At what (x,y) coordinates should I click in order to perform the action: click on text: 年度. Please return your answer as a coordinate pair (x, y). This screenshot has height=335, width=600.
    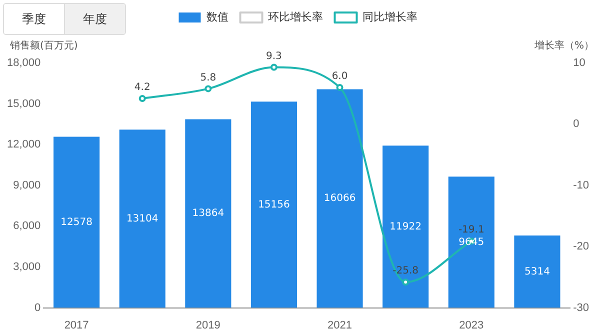
    Looking at the image, I should click on (94, 19).